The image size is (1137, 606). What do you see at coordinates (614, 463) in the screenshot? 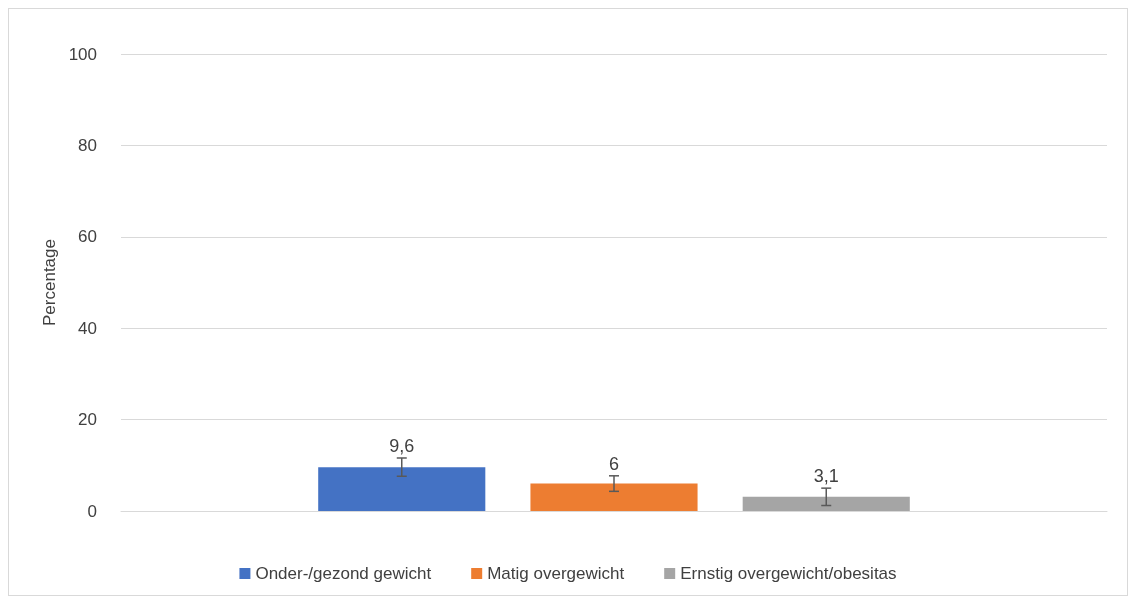
I see `data-label: 6` at bounding box center [614, 463].